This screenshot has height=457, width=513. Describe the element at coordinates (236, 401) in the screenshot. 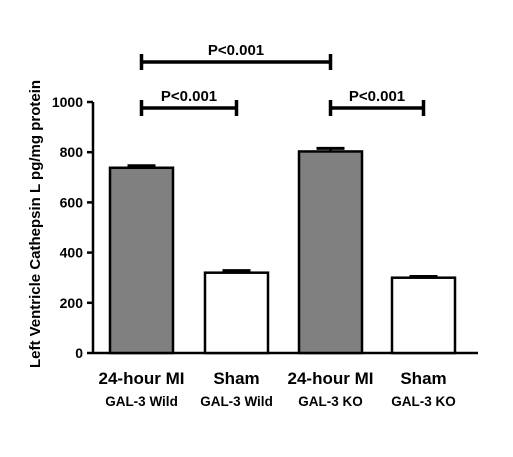

I see `category-sublabel-2: GAL-3 Wild` at that location.